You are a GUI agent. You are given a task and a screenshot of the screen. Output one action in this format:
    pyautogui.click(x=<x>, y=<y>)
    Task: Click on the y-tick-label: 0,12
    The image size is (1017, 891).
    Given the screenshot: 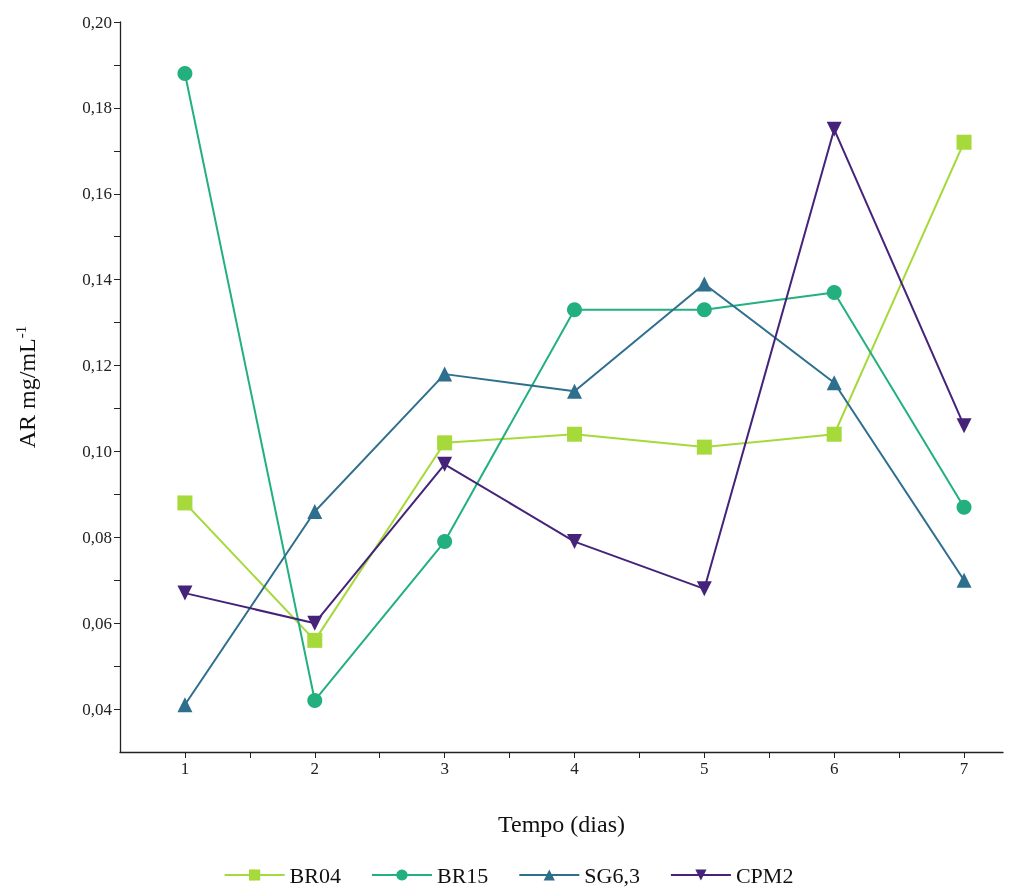 What is the action you would take?
    pyautogui.click(x=97, y=366)
    